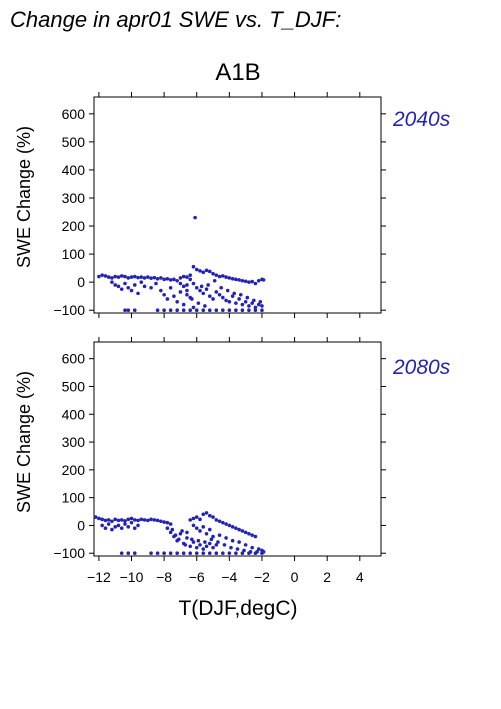  Describe the element at coordinates (421, 367) in the screenshot. I see `period-label: 2080s` at that location.